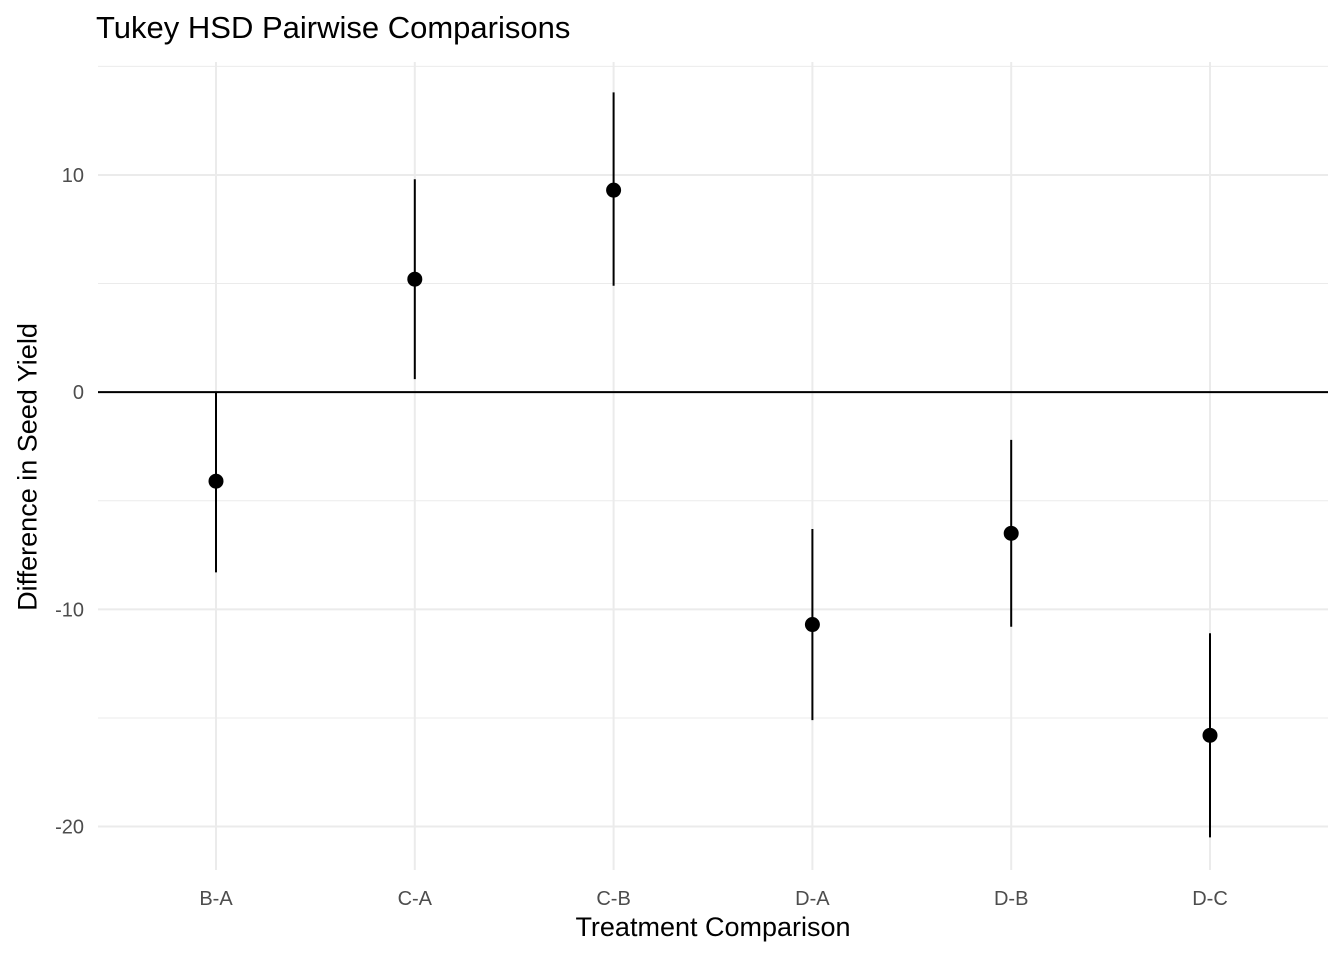  Describe the element at coordinates (69, 828) in the screenshot. I see `y-tick-label: -20` at that location.